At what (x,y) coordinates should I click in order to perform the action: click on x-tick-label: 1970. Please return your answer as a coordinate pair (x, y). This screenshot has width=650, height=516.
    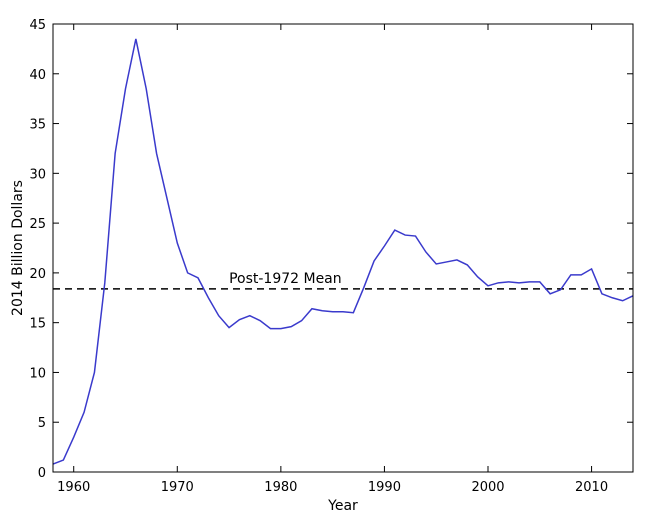
    Looking at the image, I should click on (177, 487).